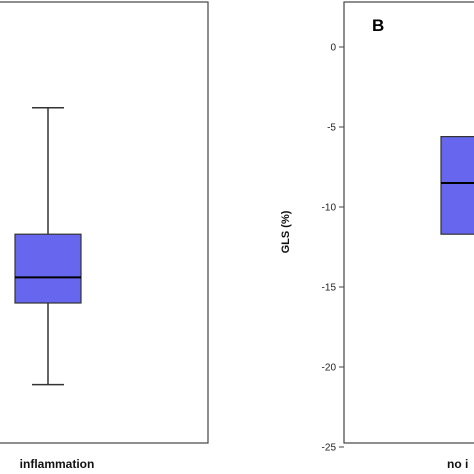 The height and width of the screenshot is (474, 474). What do you see at coordinates (333, 248) in the screenshot?
I see `y-axis-b: 0 -5 -10 -15 -20 -25` at bounding box center [333, 248].